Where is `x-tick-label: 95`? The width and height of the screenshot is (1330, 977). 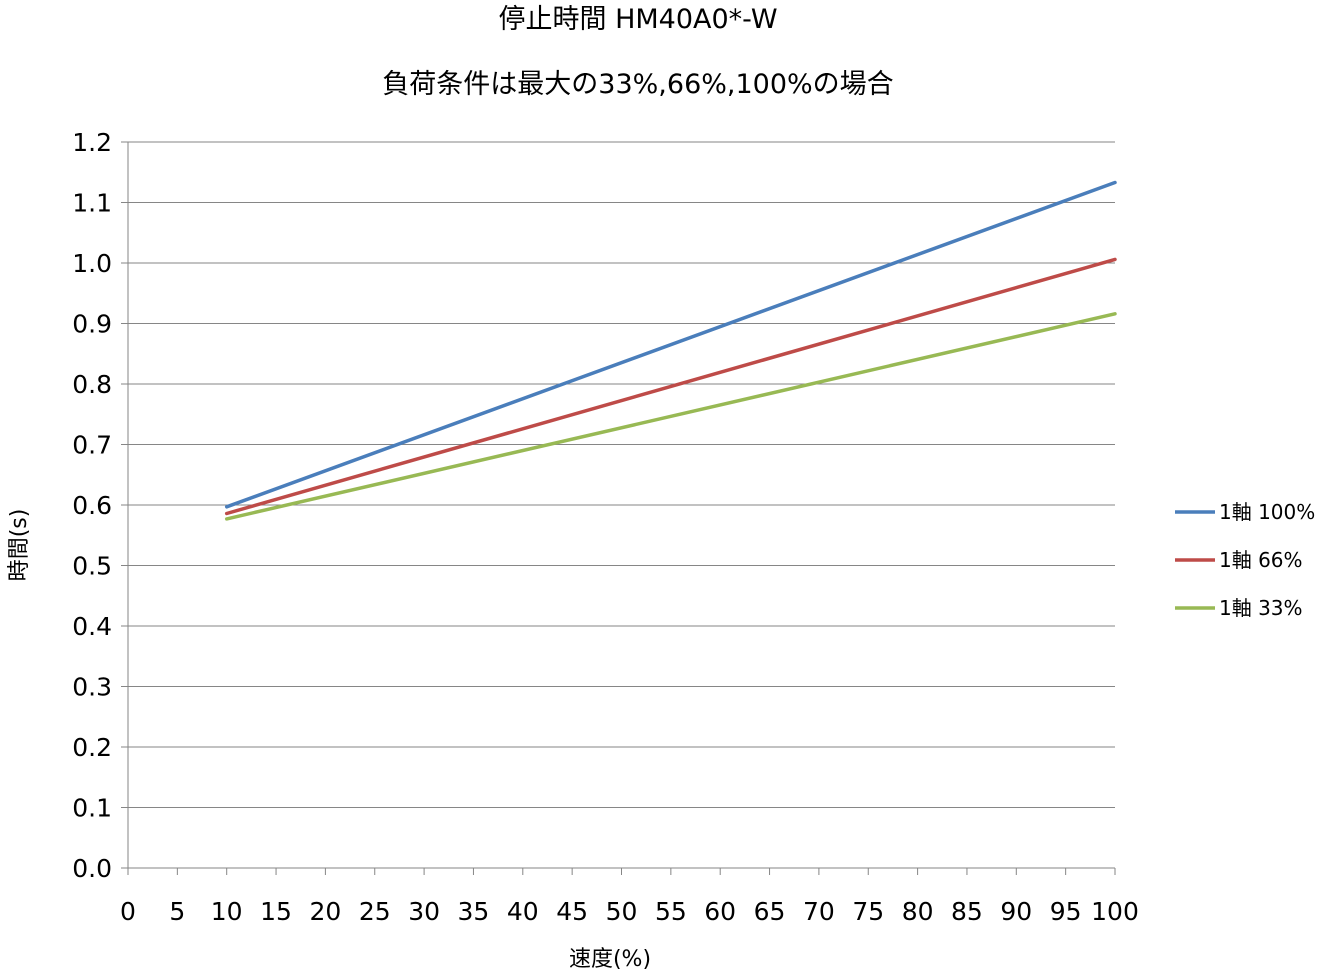
x-tick-label: 95 is located at coordinates (1066, 911).